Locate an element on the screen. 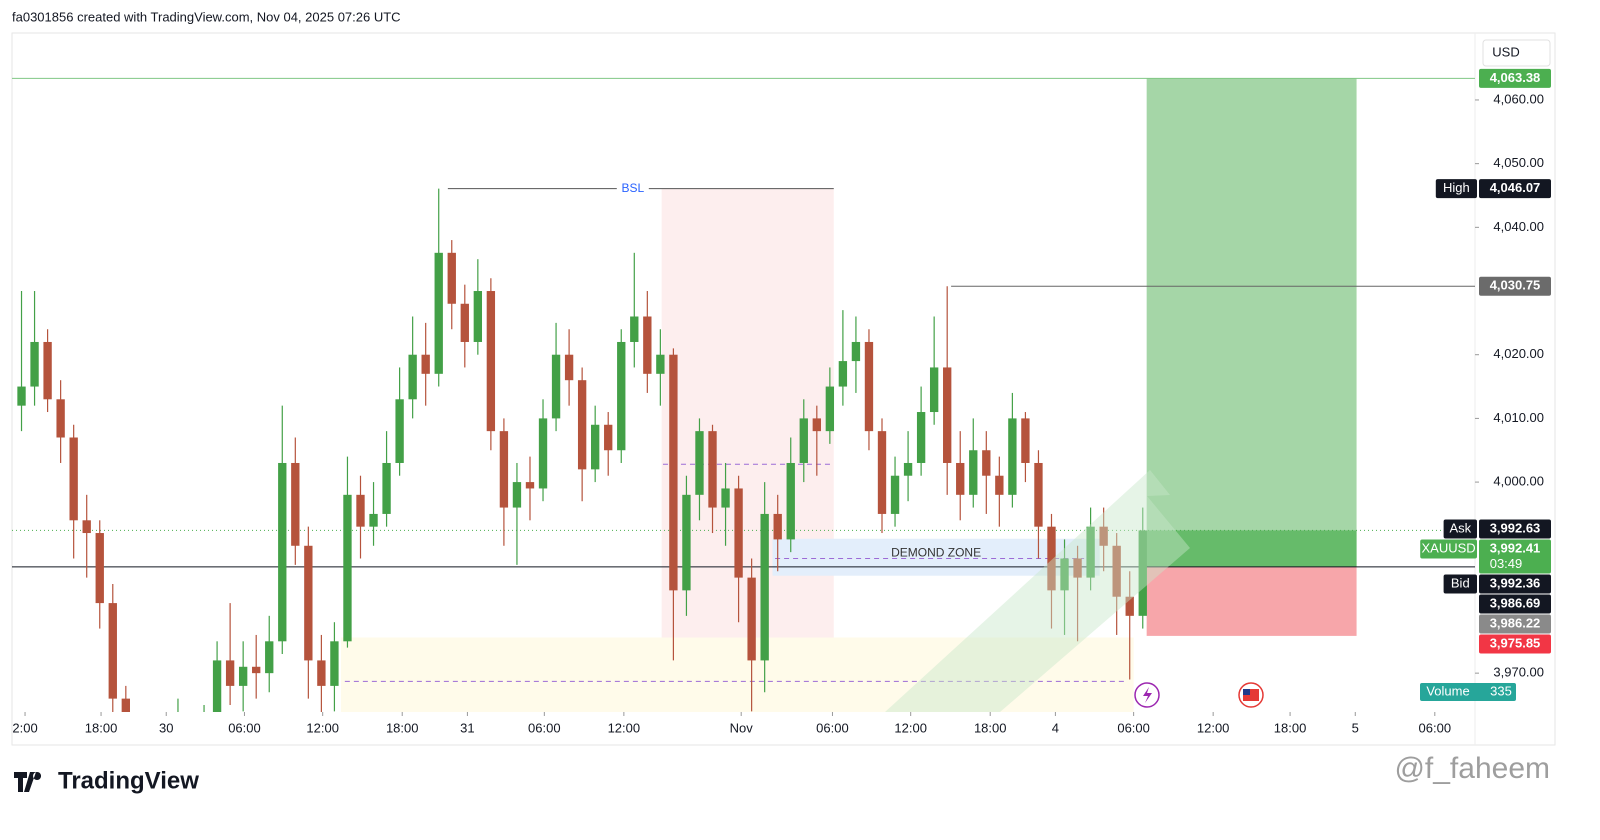 The width and height of the screenshot is (1600, 840). y-tick-label: 3,970.00 is located at coordinates (1518, 672).